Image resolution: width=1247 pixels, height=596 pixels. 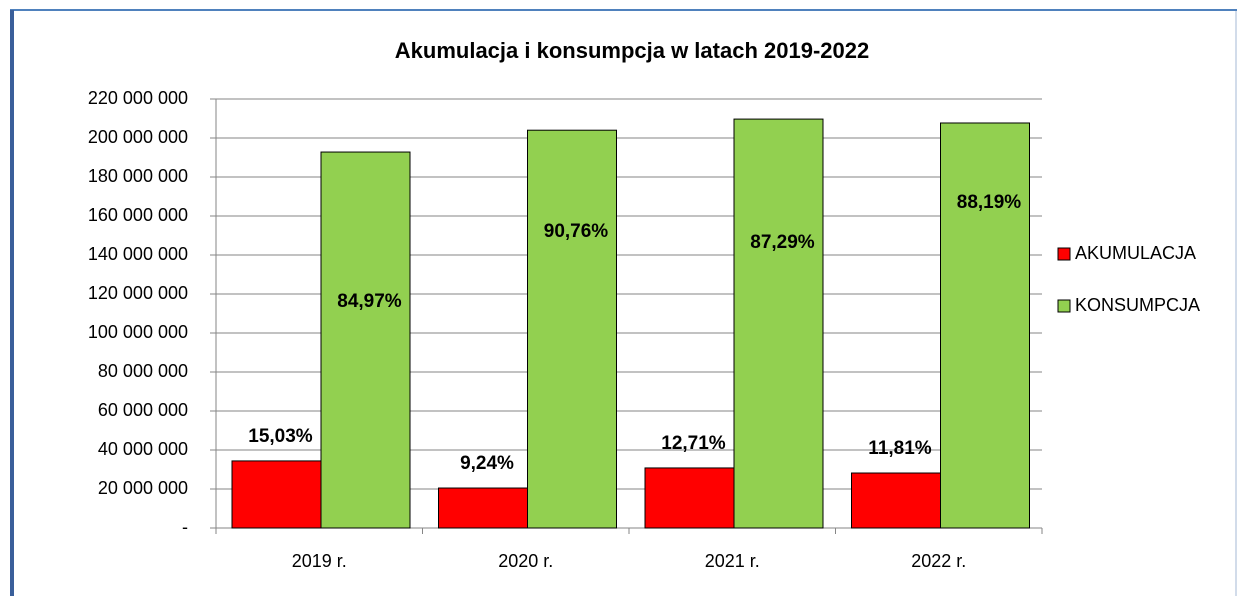 I want to click on y-tick-label: -, so click(x=185, y=527).